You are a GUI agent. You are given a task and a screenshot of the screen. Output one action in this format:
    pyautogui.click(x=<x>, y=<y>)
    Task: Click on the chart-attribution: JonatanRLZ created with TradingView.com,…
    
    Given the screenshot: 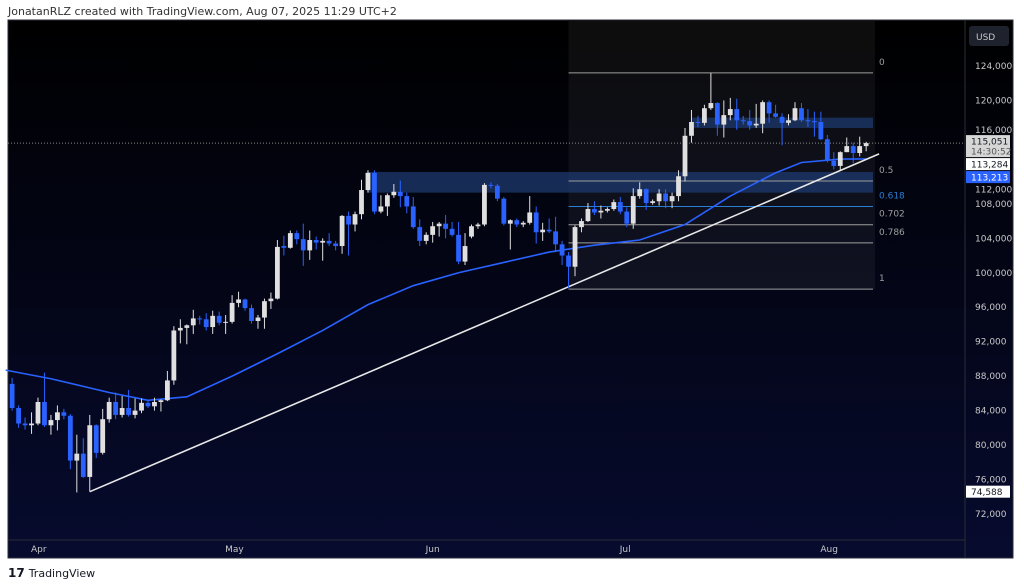 What is the action you would take?
    pyautogui.click(x=202, y=11)
    